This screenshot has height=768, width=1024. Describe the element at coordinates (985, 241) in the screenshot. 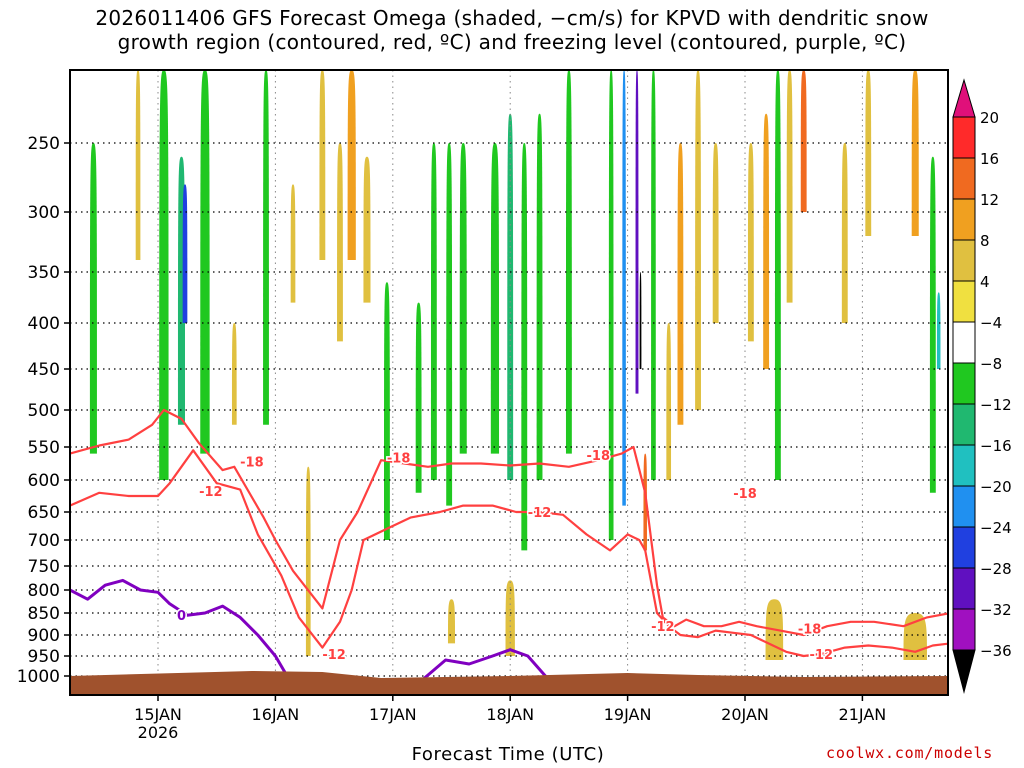

I see `colorbar-label: 8` at that location.